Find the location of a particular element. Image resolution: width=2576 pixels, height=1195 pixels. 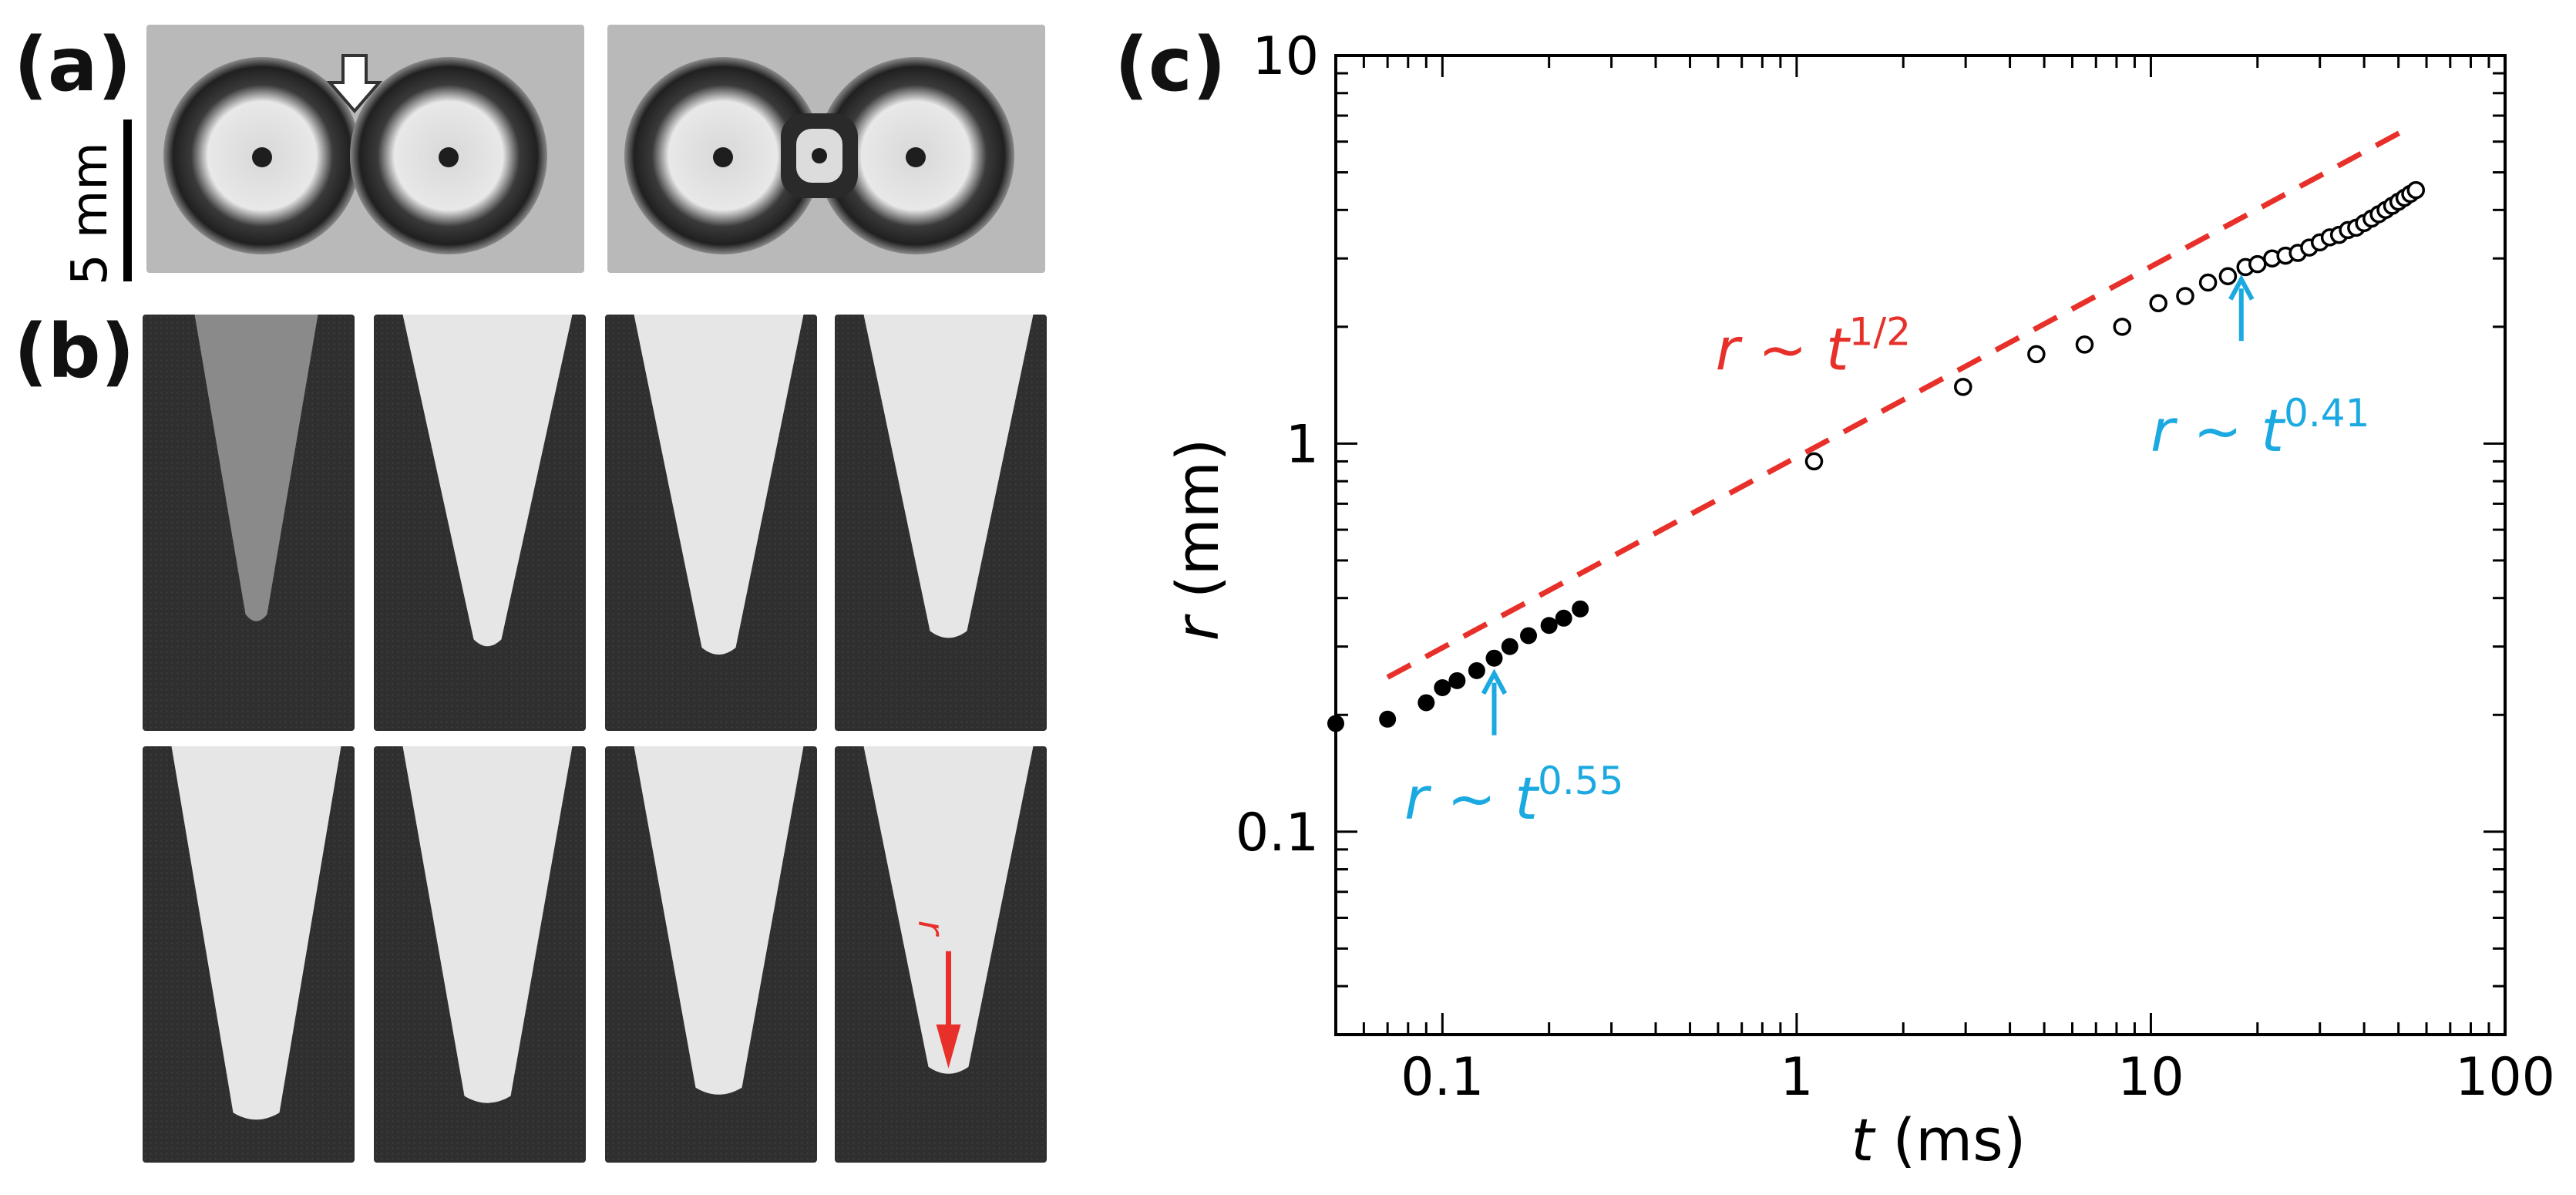

slope-041-label: r ~ t0.41 is located at coordinates (2260, 428).